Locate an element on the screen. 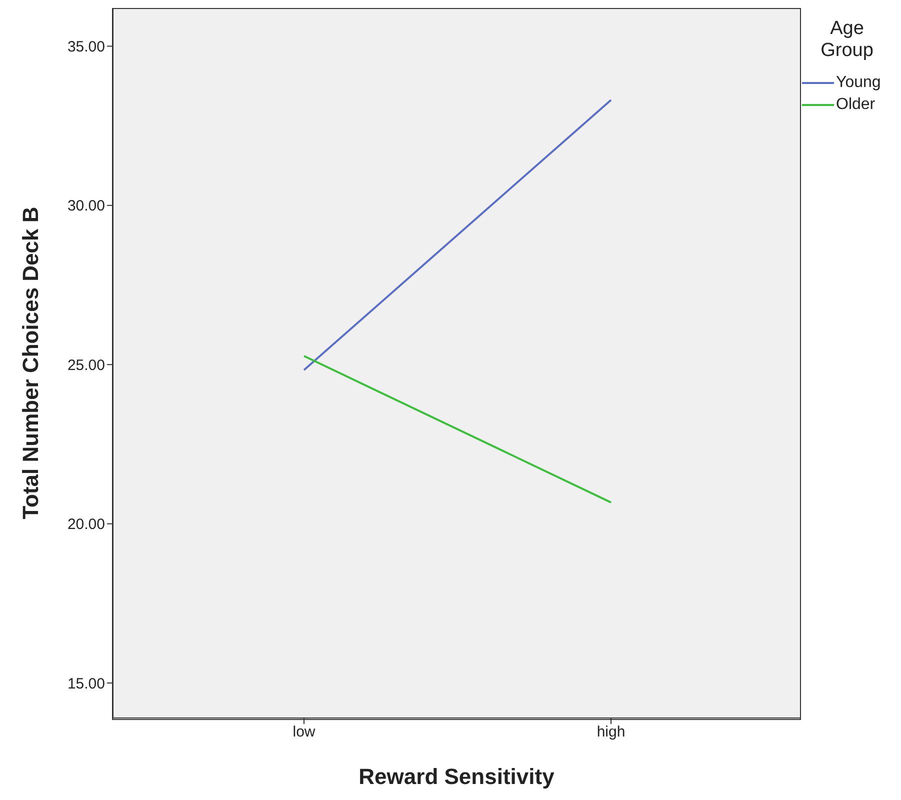 Image resolution: width=901 pixels, height=800 pixels. y-tick-label: 35.00 is located at coordinates (86, 47).